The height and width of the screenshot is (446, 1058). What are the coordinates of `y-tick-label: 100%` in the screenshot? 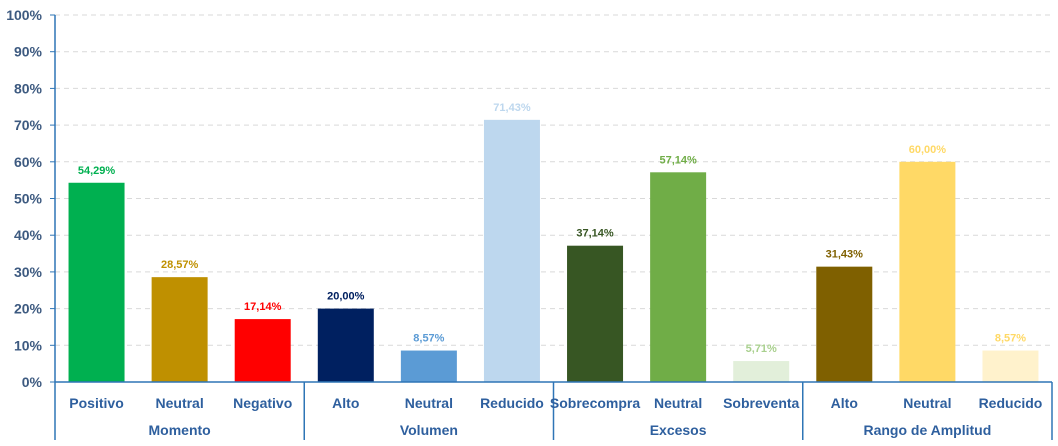 It's located at (24, 15).